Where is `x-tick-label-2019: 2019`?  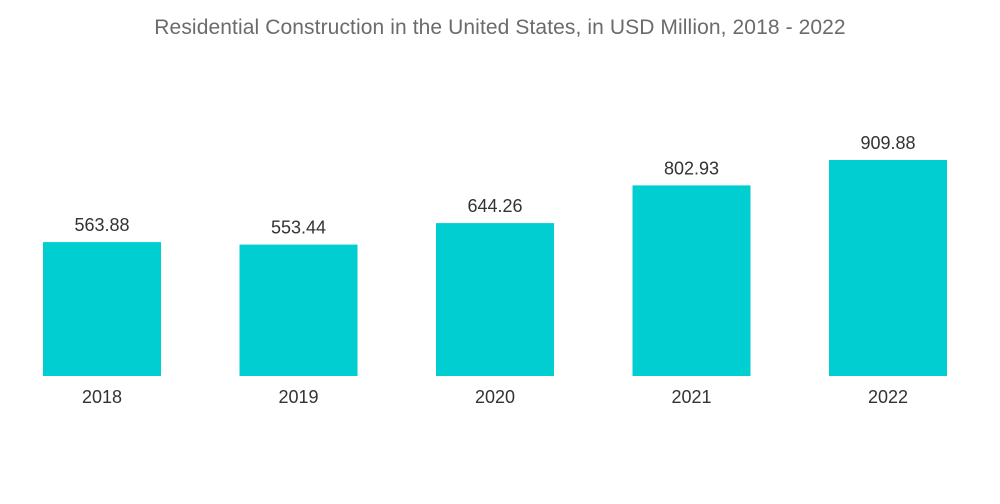 x-tick-label-2019: 2019 is located at coordinates (298, 397).